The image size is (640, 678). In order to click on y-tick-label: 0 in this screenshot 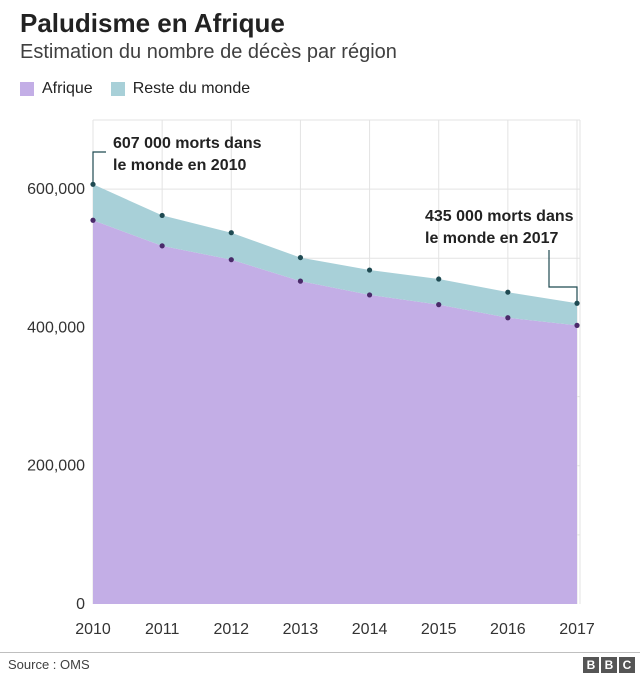, I will do `click(80, 604)`.